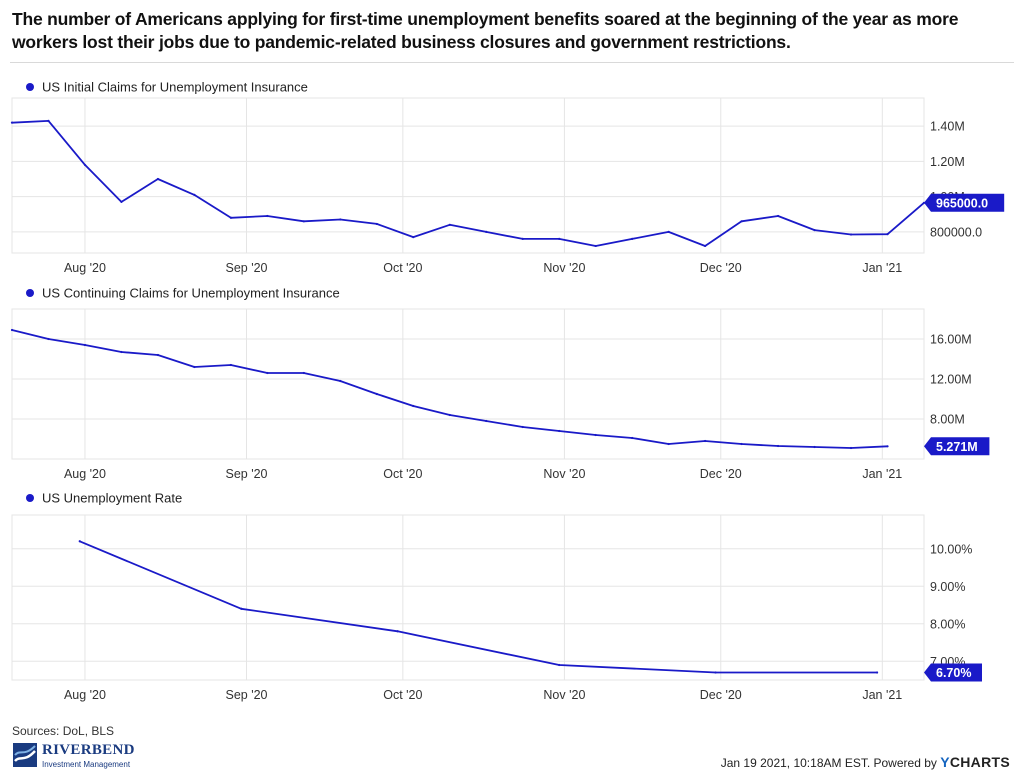 The image size is (1024, 778). Describe the element at coordinates (25, 755) in the screenshot. I see `riverbend-logo-icon` at that location.